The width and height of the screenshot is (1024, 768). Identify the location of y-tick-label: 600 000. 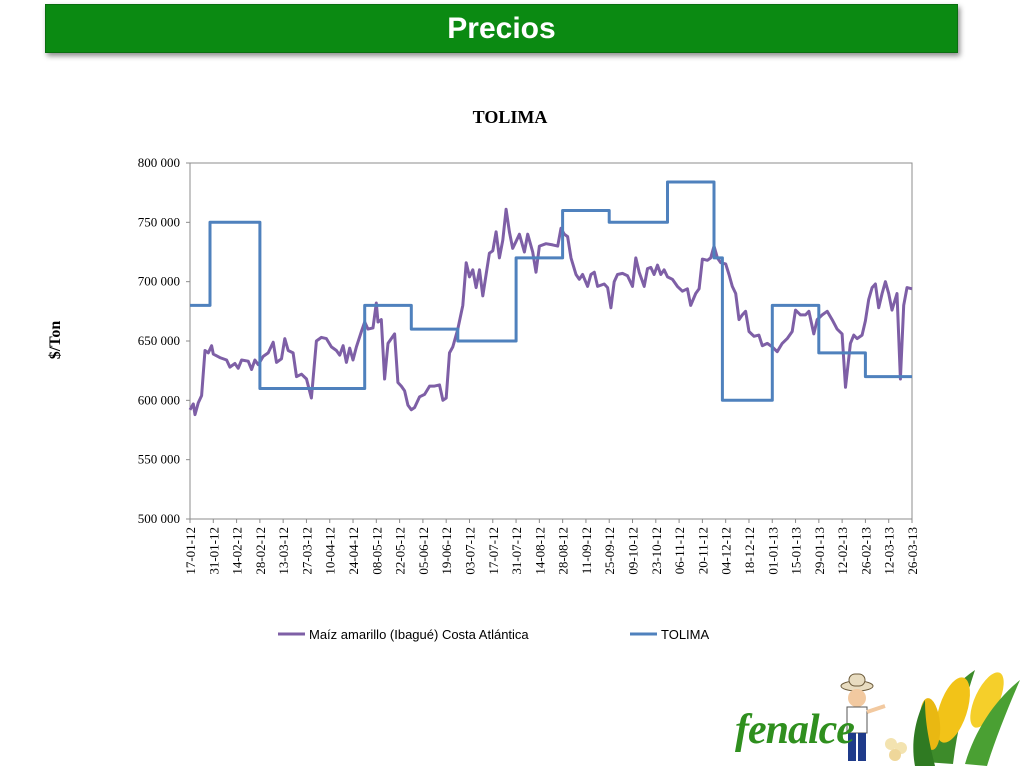
(159, 399).